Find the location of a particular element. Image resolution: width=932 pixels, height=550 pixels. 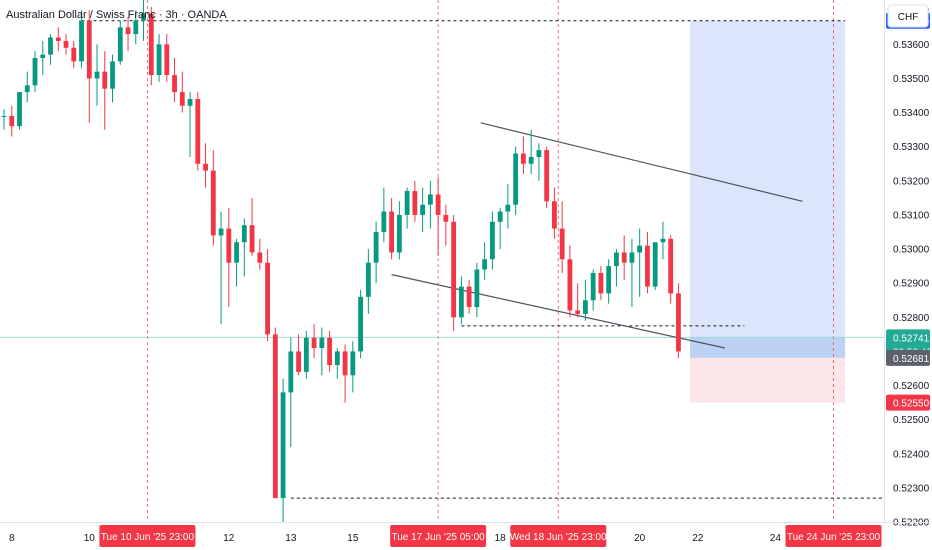

currency-label: CHF is located at coordinates (908, 17).